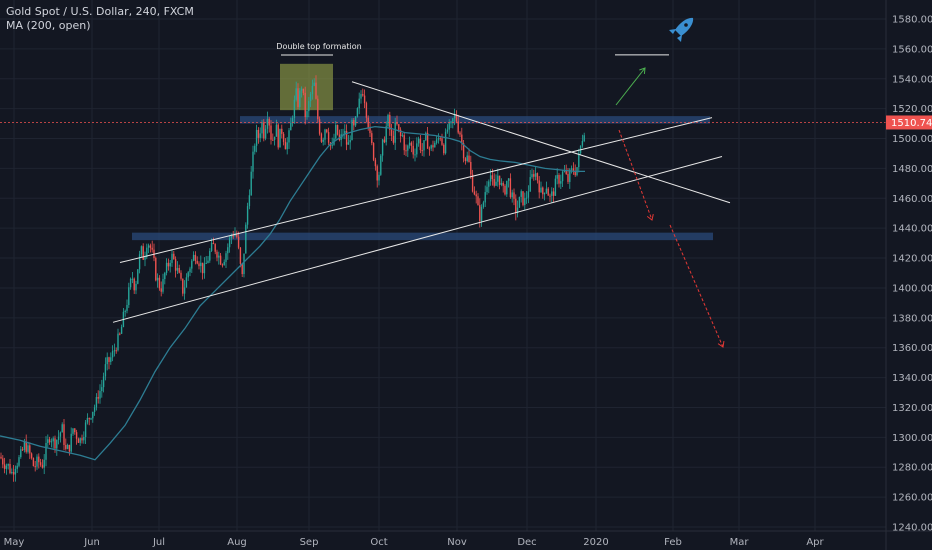  I want to click on price-tick-label: 1580.00, so click(912, 20).